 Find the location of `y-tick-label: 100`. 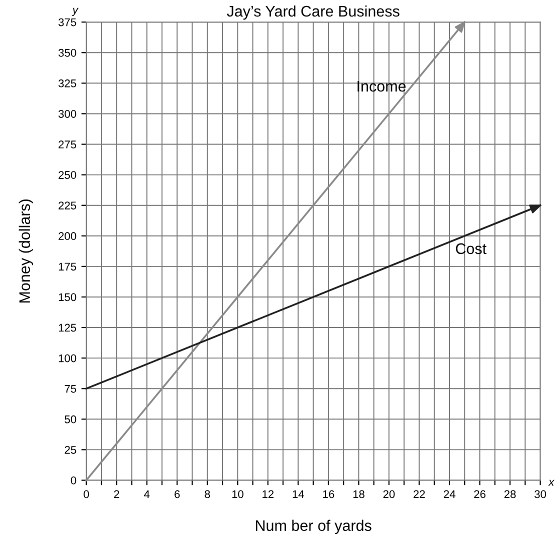

y-tick-label: 100 is located at coordinates (67, 358).